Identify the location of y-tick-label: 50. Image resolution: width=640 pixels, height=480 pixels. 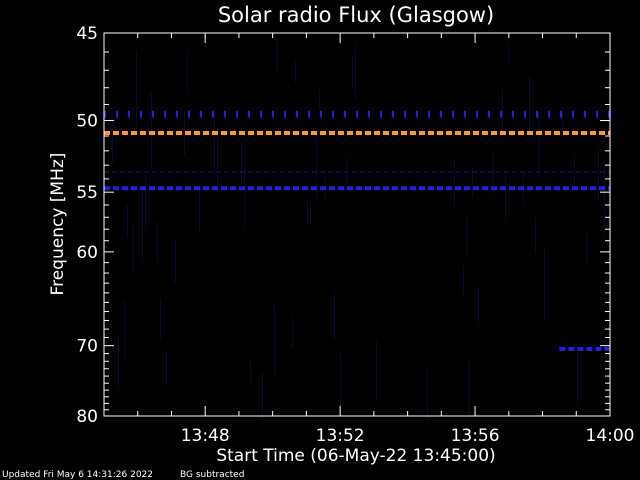
(87, 122).